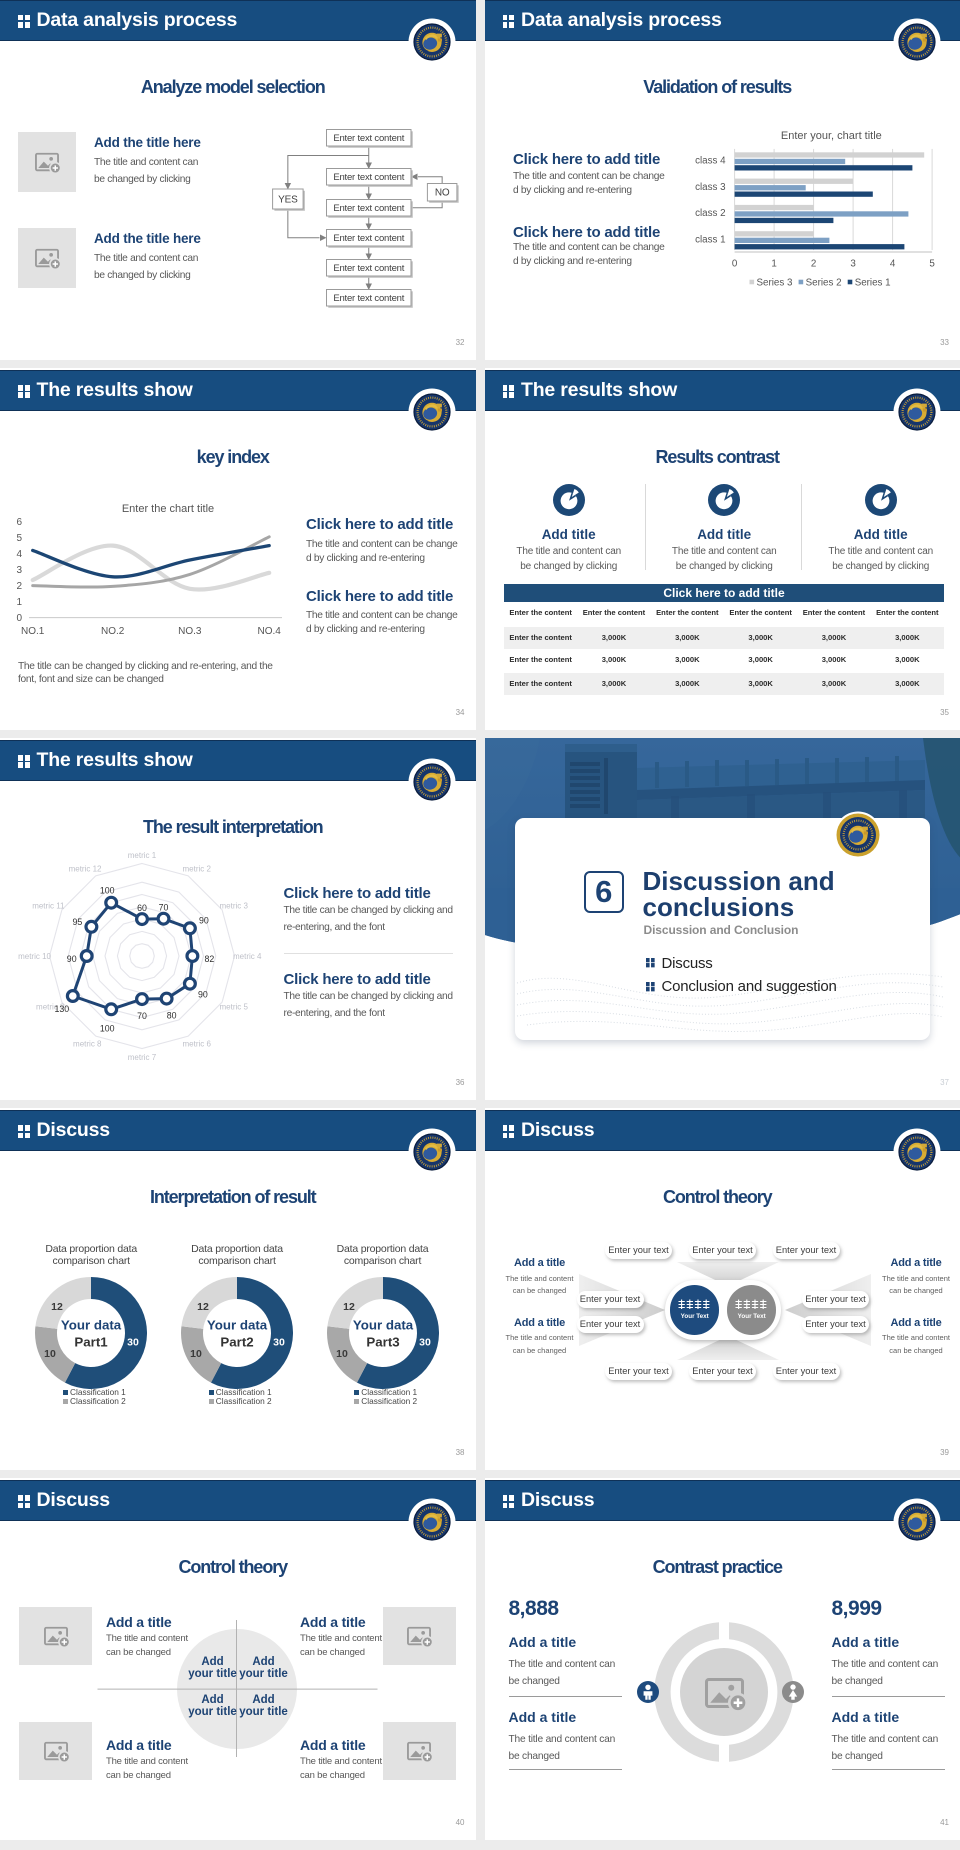 This screenshot has width=960, height=1850. What do you see at coordinates (197, 1043) in the screenshot?
I see `svg-text: metric 6` at bounding box center [197, 1043].